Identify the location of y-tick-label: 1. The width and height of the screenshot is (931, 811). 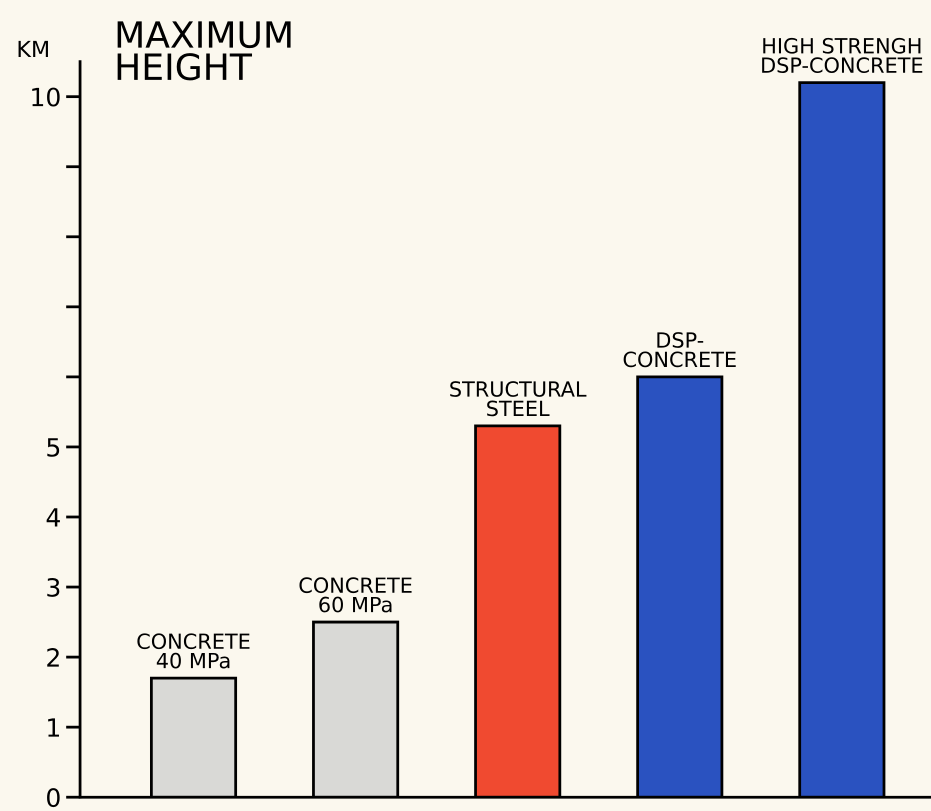
(54, 727).